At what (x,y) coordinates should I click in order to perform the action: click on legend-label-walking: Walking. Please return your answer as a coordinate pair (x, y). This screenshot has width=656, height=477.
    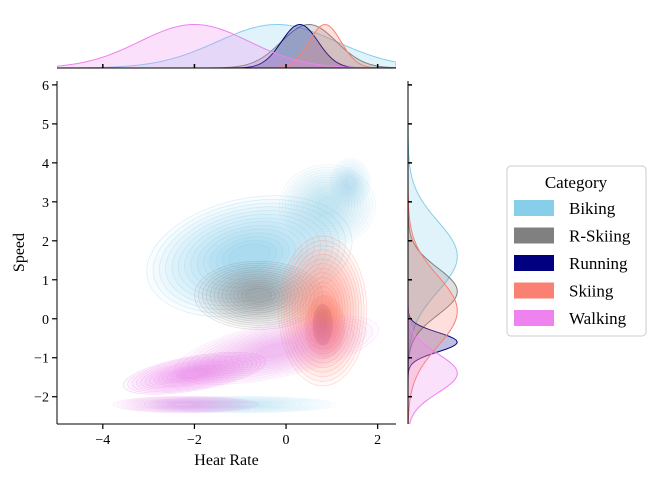
    Looking at the image, I should click on (598, 318).